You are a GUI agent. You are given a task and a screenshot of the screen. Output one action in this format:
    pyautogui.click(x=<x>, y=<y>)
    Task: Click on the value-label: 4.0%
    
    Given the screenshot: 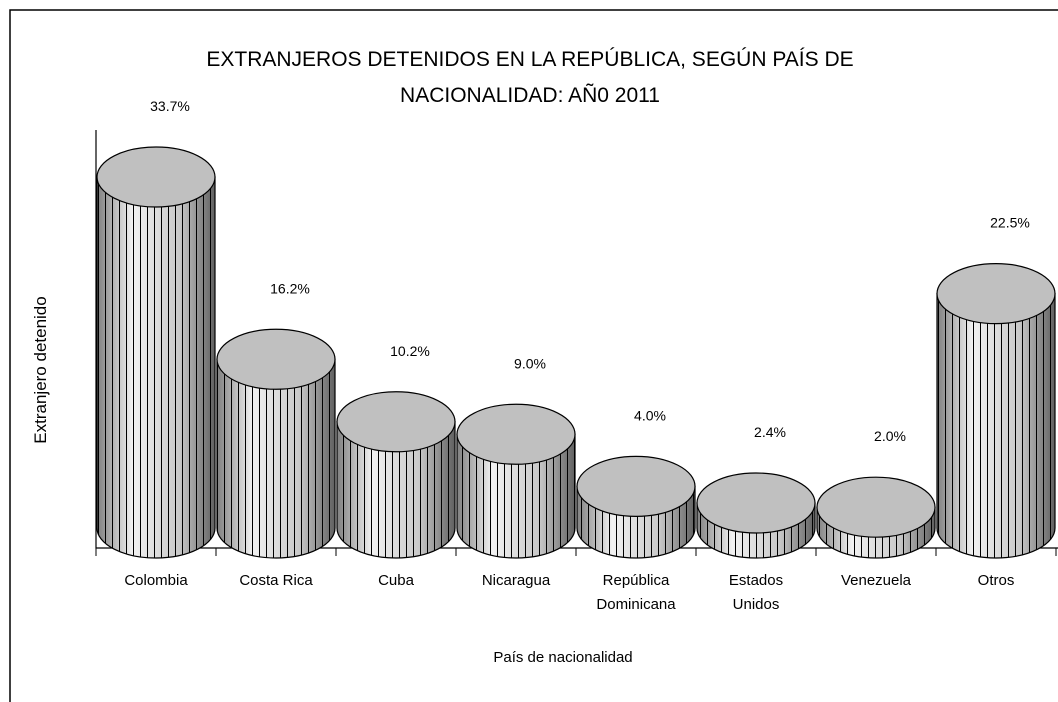 What is the action you would take?
    pyautogui.click(x=650, y=415)
    